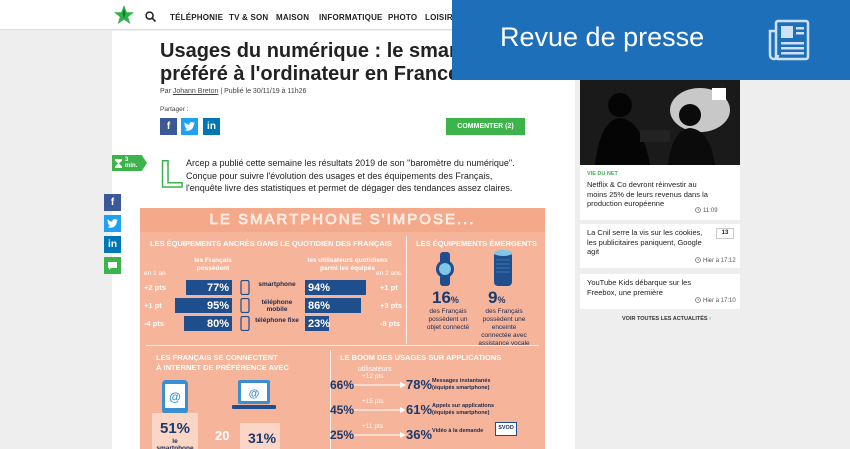 The width and height of the screenshot is (850, 449). I want to click on after-value: 61%, so click(419, 409).